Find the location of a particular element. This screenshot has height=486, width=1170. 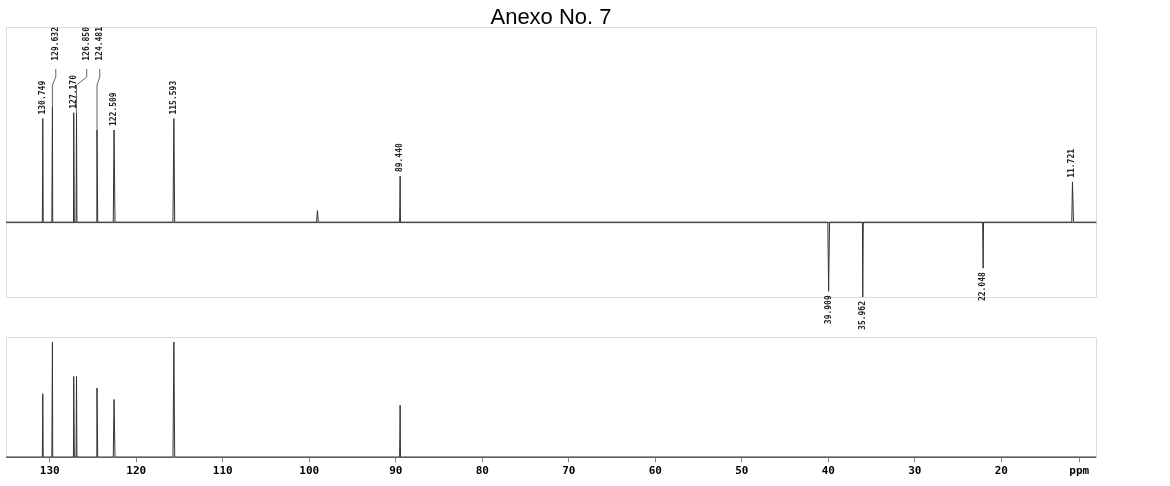

x-tick-label: 20 is located at coordinates (1001, 470).